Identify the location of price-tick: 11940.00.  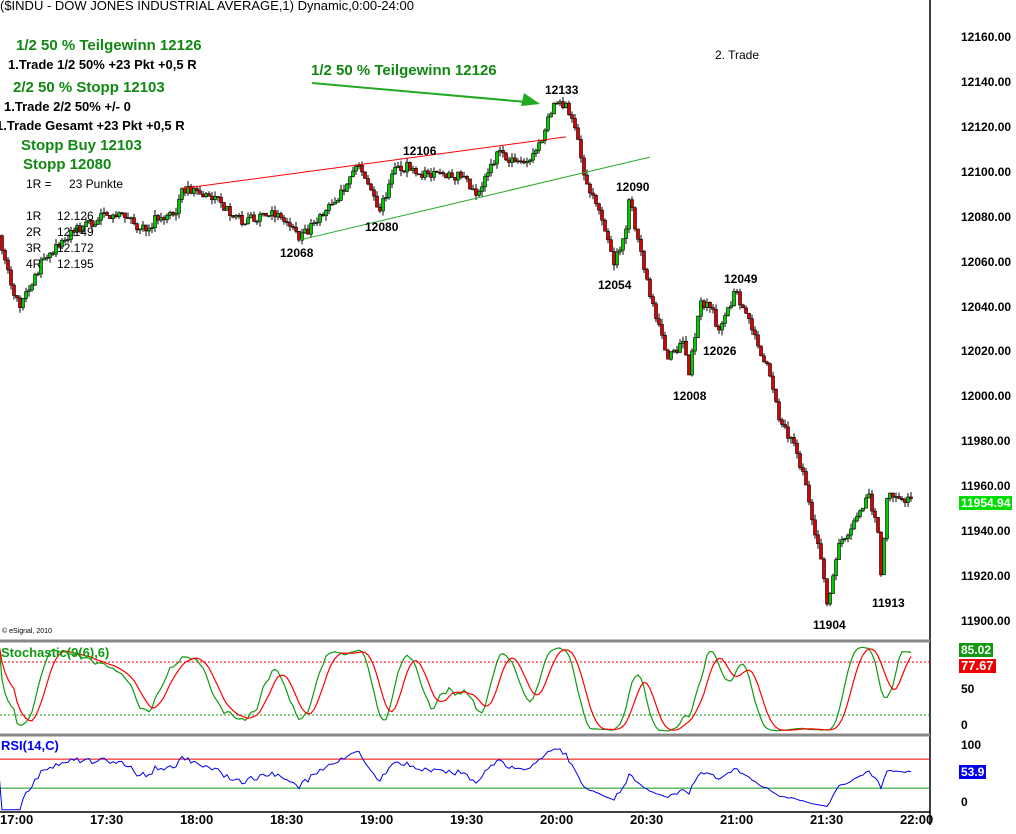
(986, 531).